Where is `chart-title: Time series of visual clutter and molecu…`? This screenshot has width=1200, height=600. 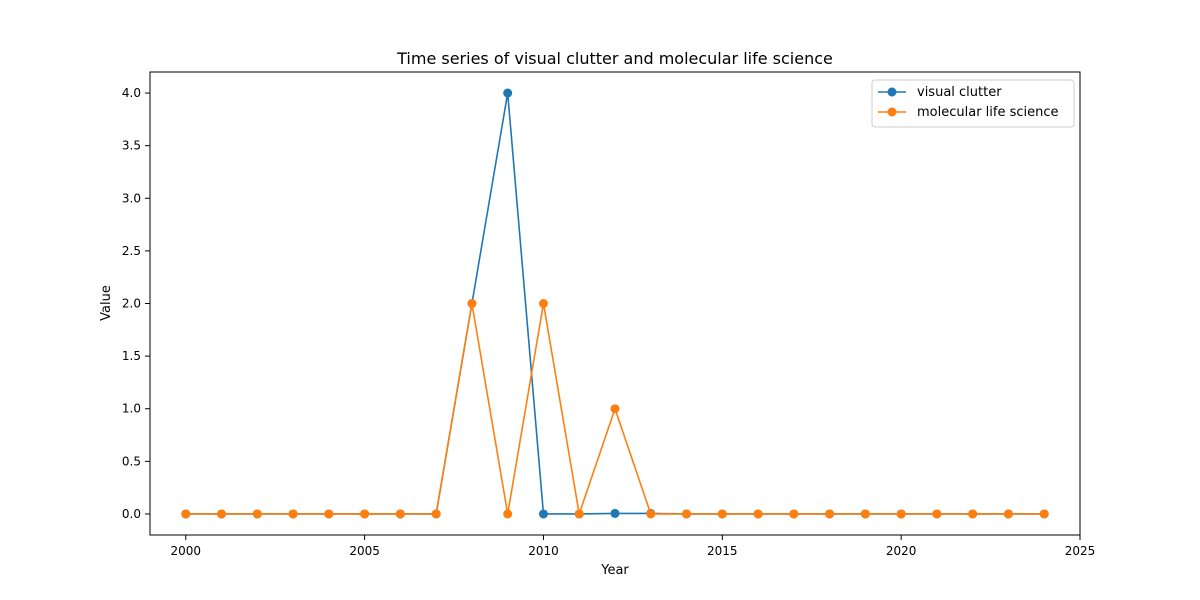
chart-title: Time series of visual clutter and molecu… is located at coordinates (614, 58).